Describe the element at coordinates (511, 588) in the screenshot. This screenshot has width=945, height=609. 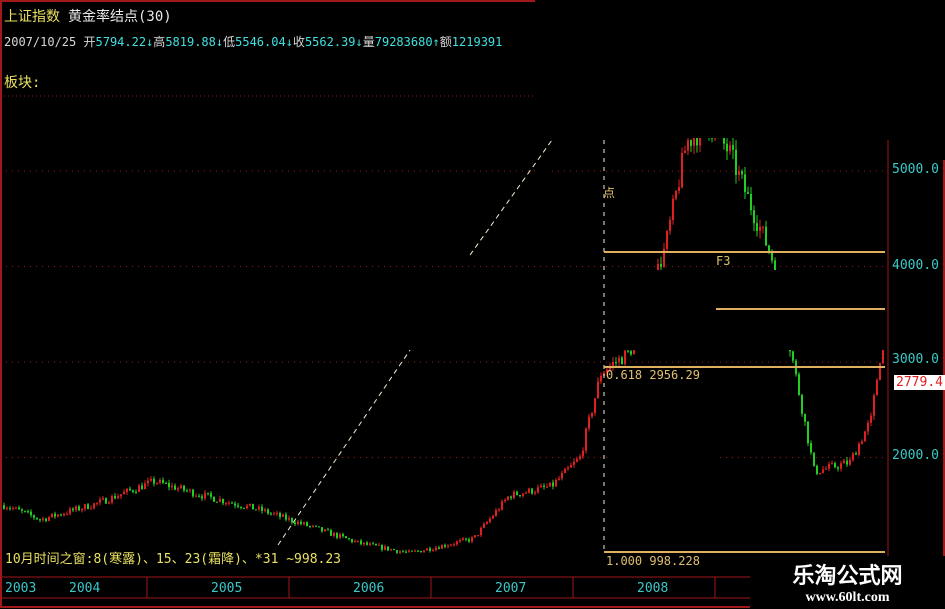
I see `x-tick: 2007` at that location.